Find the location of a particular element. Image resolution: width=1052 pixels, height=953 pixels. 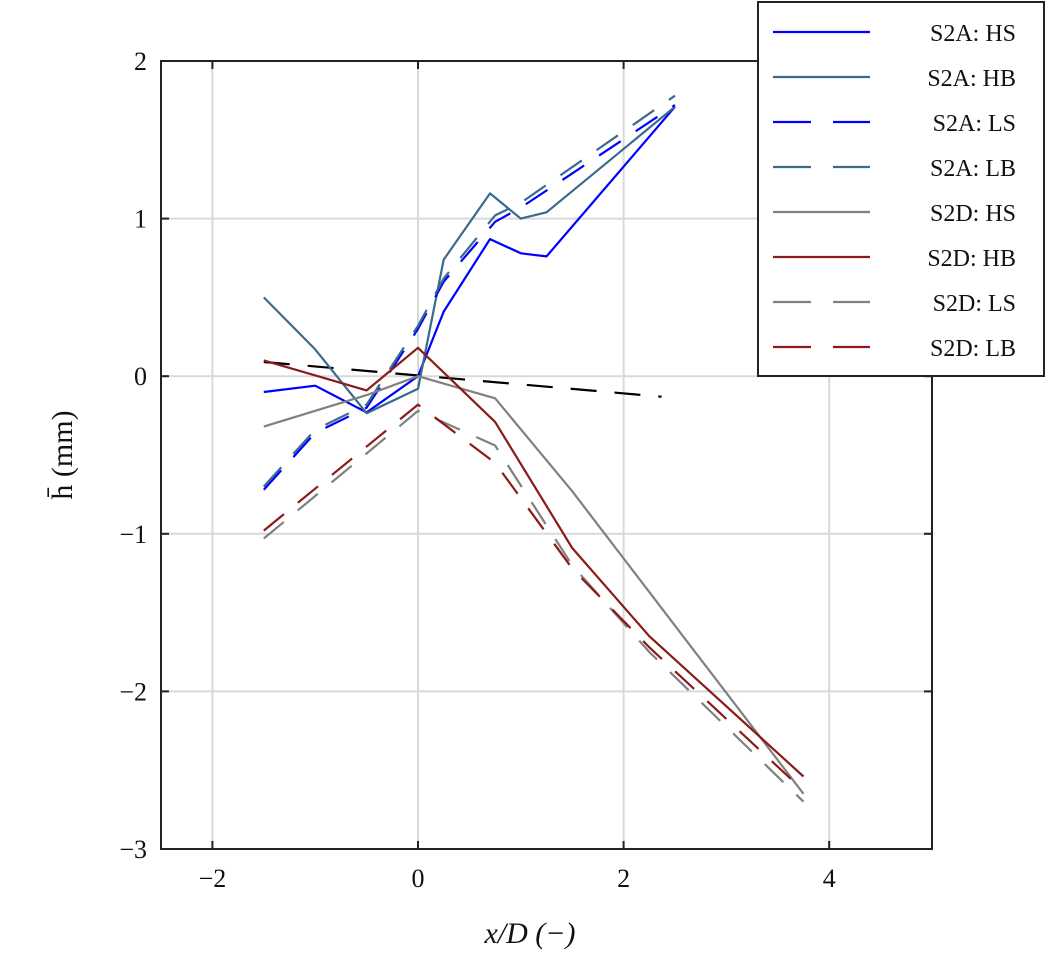

y-tick-label: 1 is located at coordinates (140, 219).